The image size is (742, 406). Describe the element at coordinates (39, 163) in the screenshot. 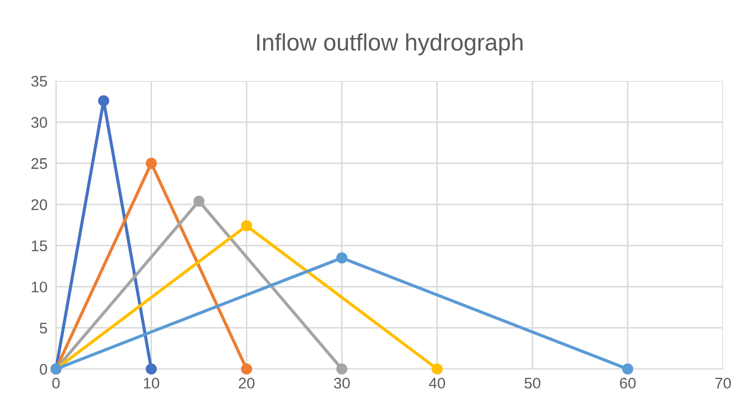

I see `y-tick-label: 25` at that location.